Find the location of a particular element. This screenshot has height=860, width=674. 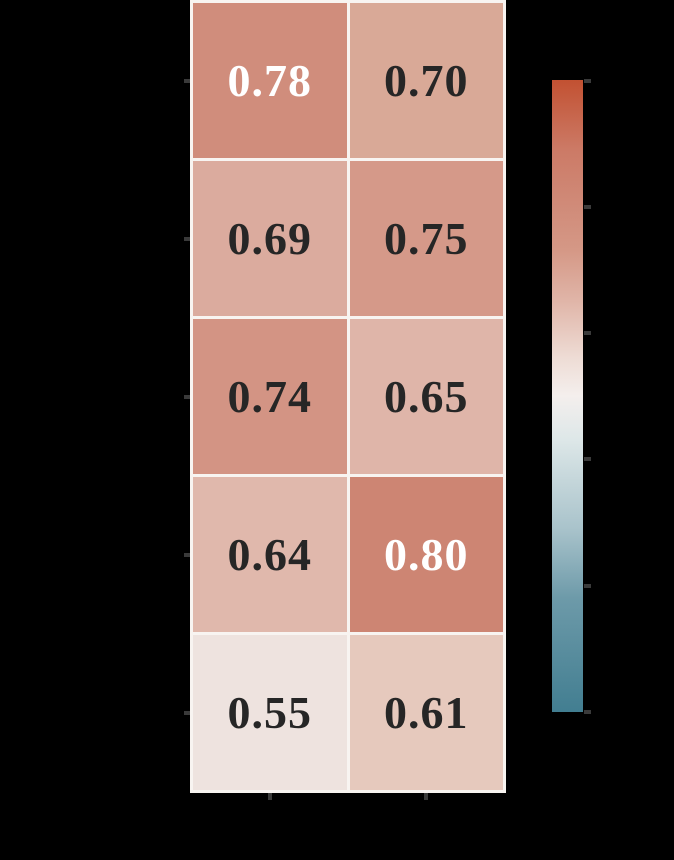

cell-value: 0.69 is located at coordinates (269, 238).